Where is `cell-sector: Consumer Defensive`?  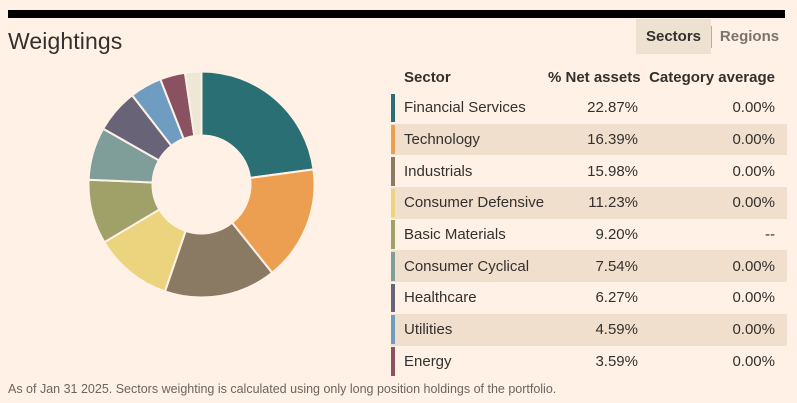 cell-sector: Consumer Defensive is located at coordinates (474, 203).